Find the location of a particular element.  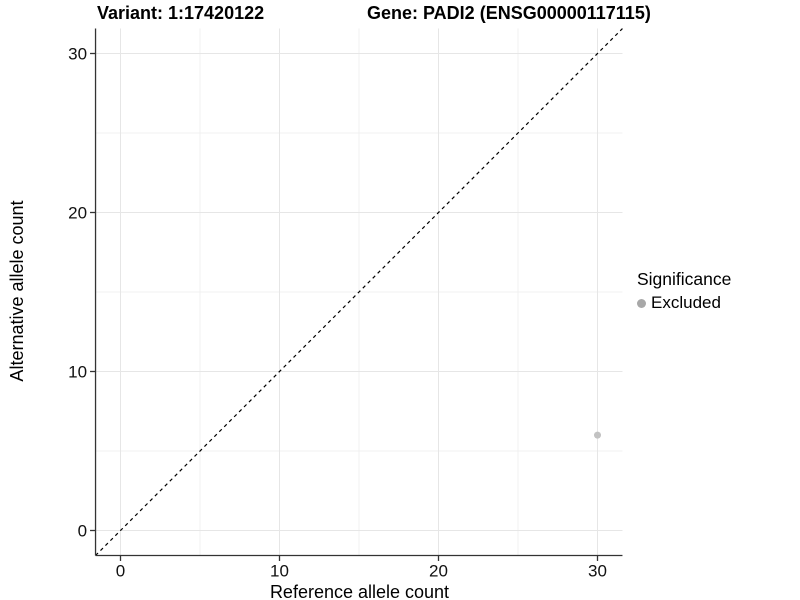

y-tick-label: 10 is located at coordinates (77, 372).